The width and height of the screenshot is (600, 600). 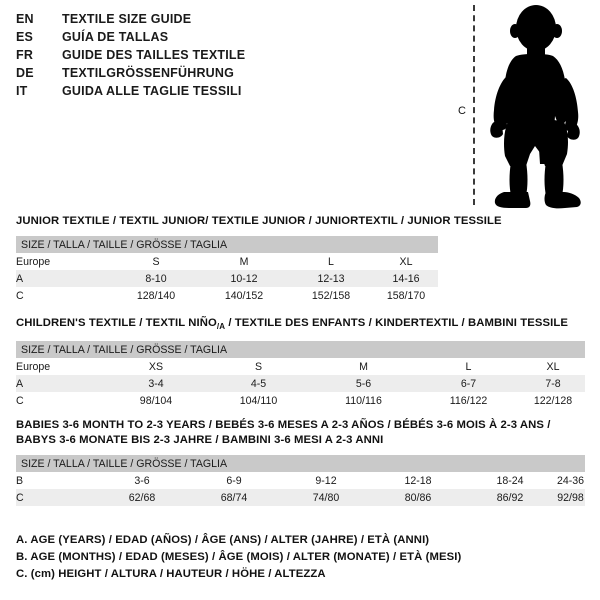 I want to click on language-row-it: IT GUIDA ALLE TAGLIE TESSILI, so click(x=226, y=91).